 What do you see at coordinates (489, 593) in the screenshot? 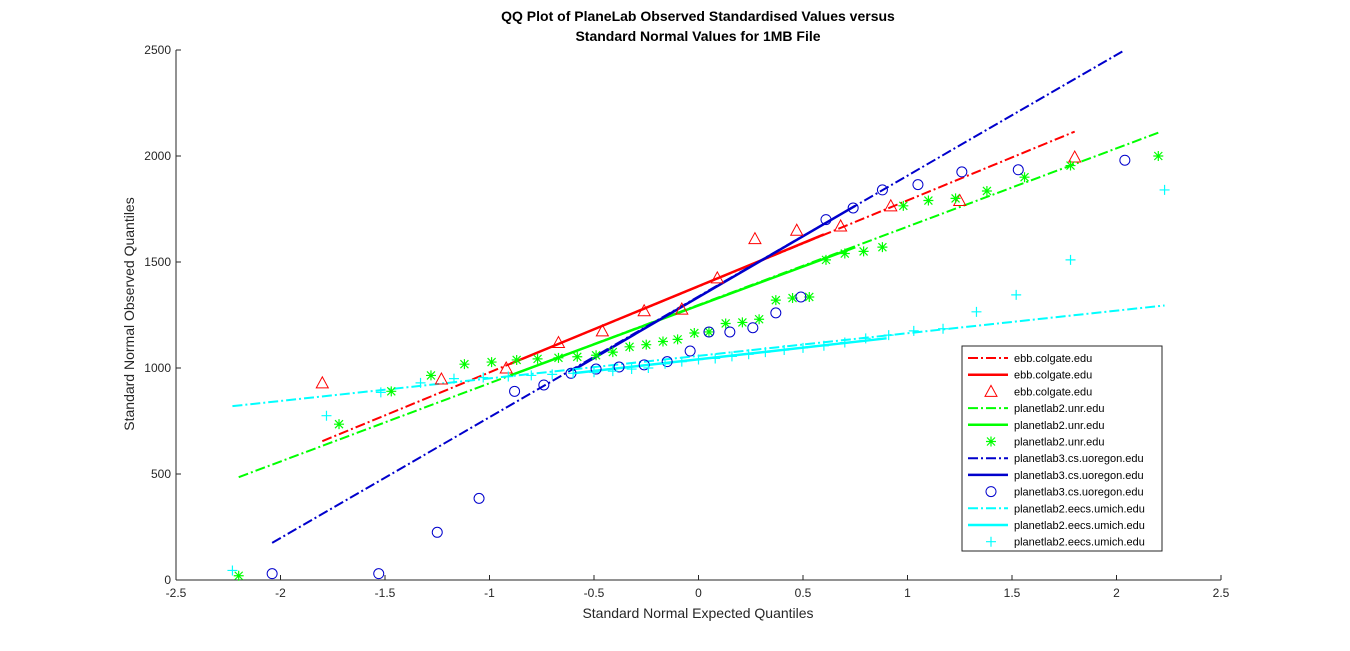
I see `x-tick-label: -1` at bounding box center [489, 593].